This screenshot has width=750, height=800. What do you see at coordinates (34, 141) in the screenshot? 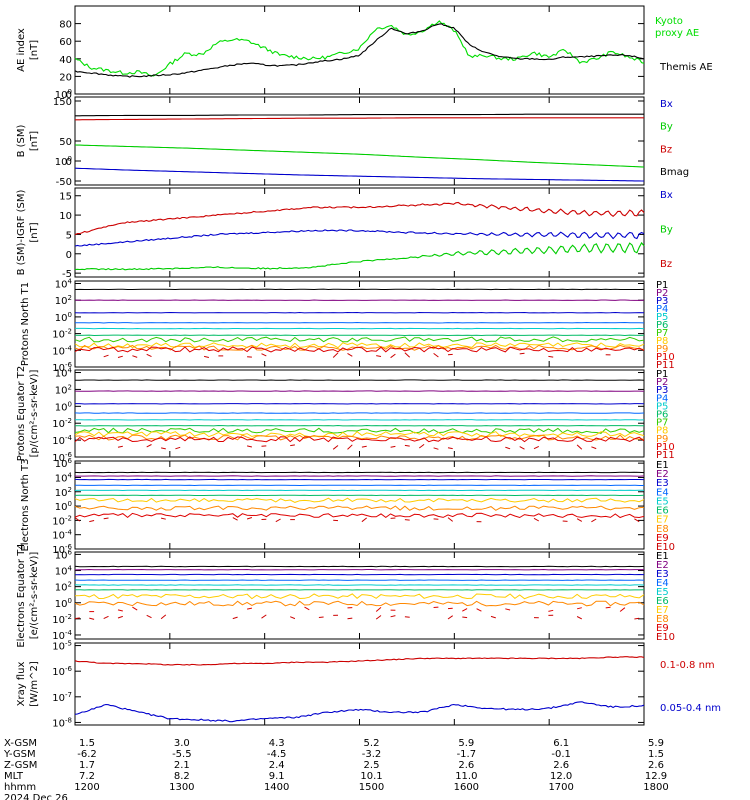
I see `y-axis-unit: [nT]` at bounding box center [34, 141].